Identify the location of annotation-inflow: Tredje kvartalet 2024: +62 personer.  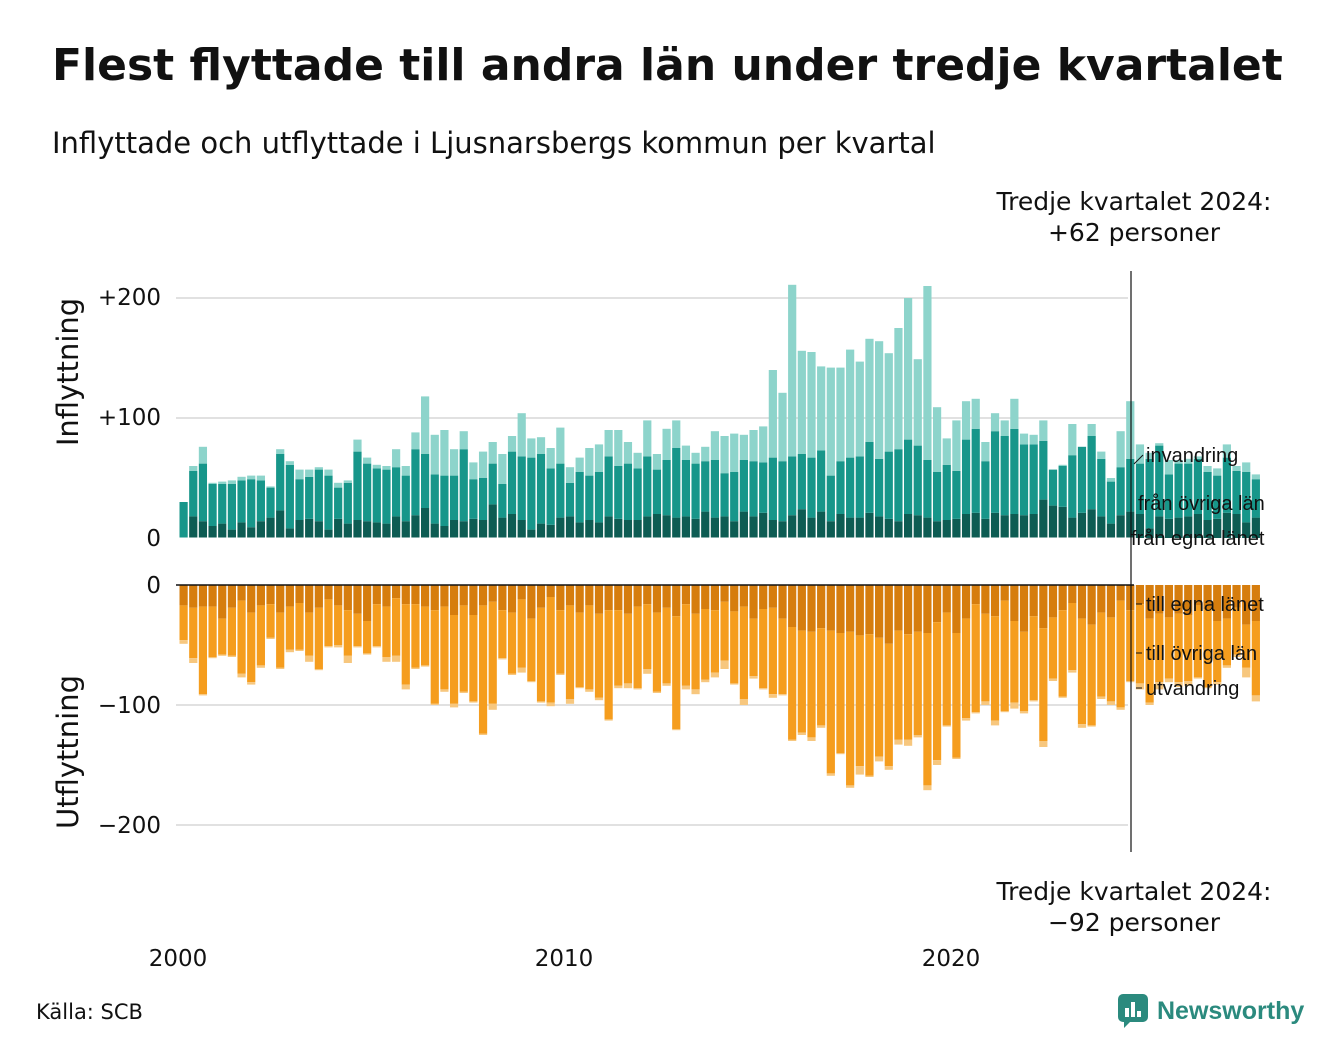
(1134, 217).